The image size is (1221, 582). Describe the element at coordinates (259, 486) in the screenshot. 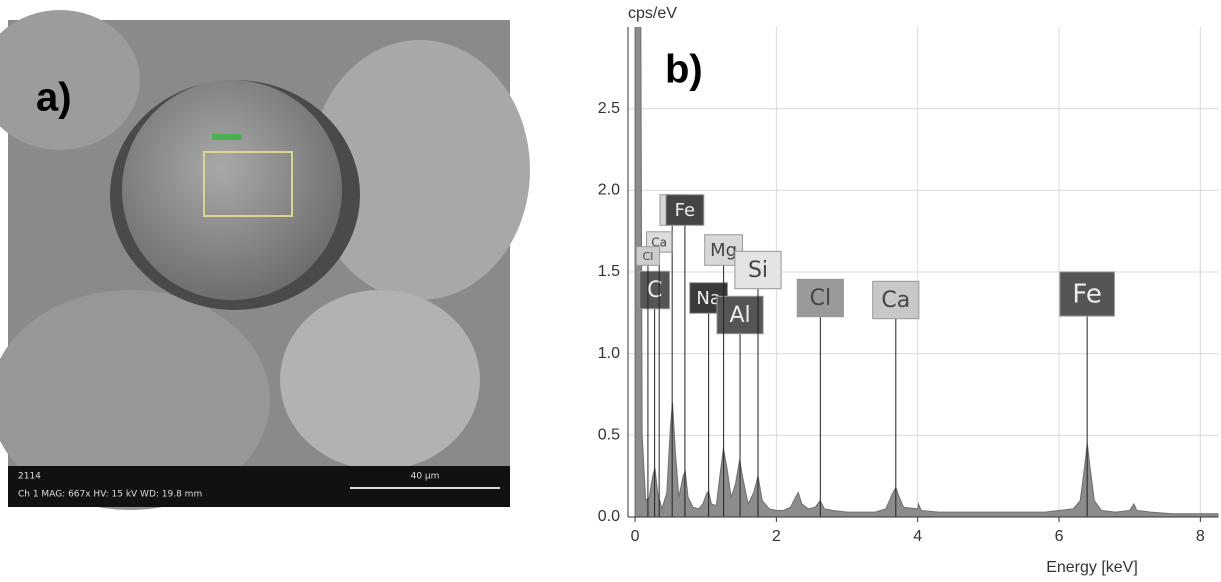

I see `sem-info-bar` at that location.